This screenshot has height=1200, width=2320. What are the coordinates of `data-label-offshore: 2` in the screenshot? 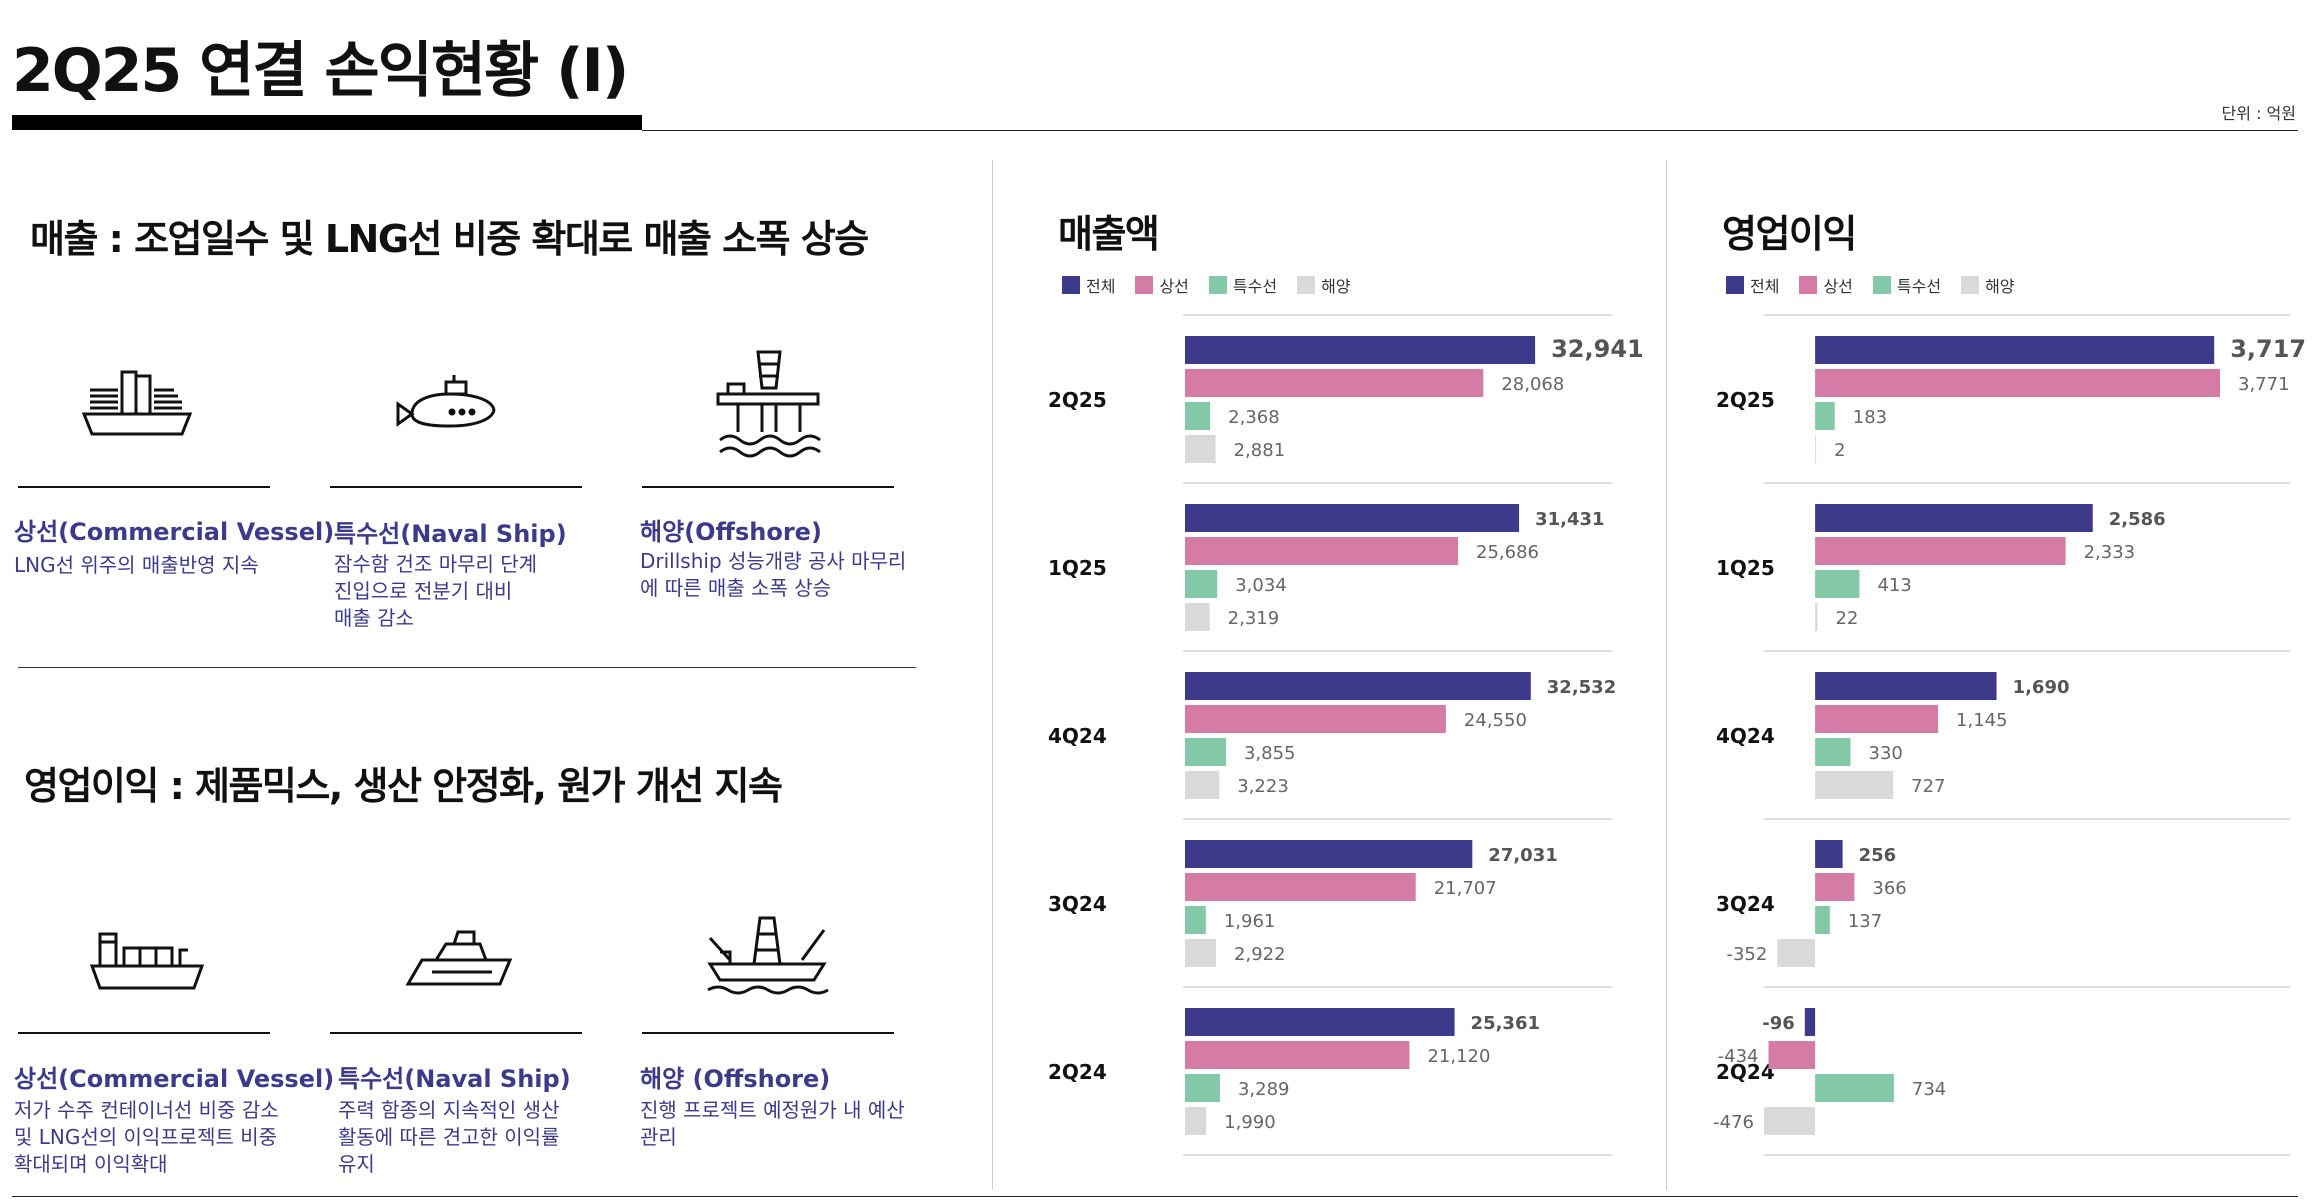 It's located at (1839, 450).